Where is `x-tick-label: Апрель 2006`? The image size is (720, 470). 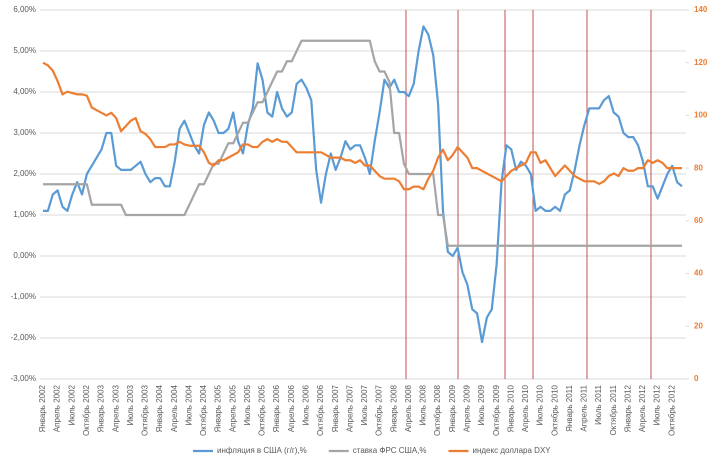
x-tick-label: Апрель 2006 is located at coordinates (291, 408).